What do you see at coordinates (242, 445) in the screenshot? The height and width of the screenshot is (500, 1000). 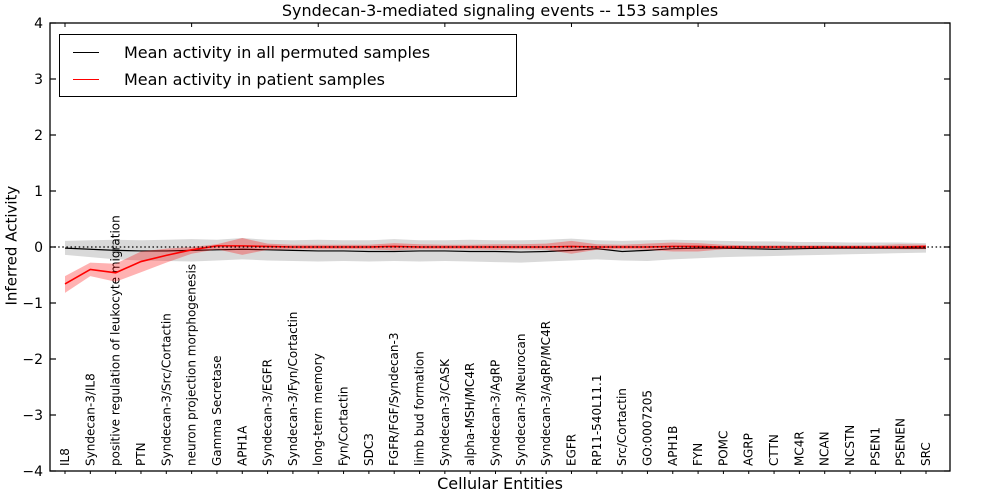 I see `x-tick-label: APH1A` at bounding box center [242, 445].